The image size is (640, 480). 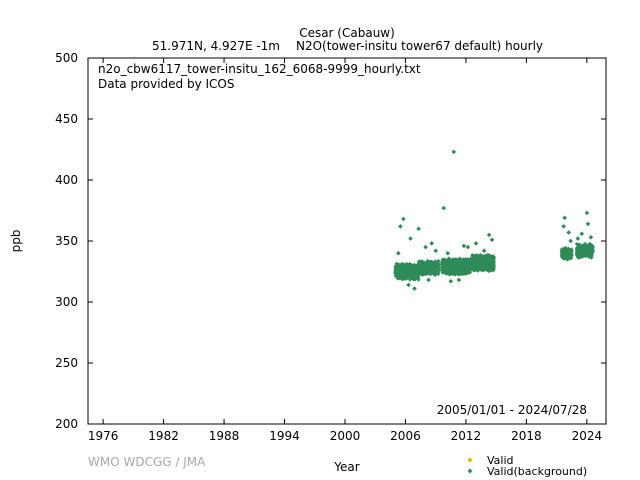 I want to click on x-tick-label: 2024, so click(x=587, y=436).